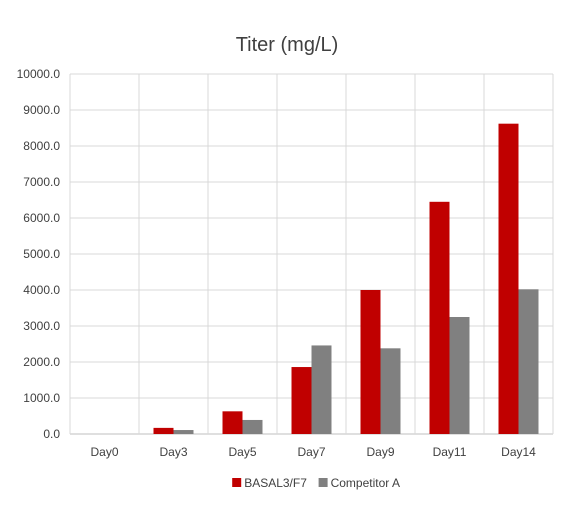  I want to click on x-tick-label: Day5, so click(242, 452).